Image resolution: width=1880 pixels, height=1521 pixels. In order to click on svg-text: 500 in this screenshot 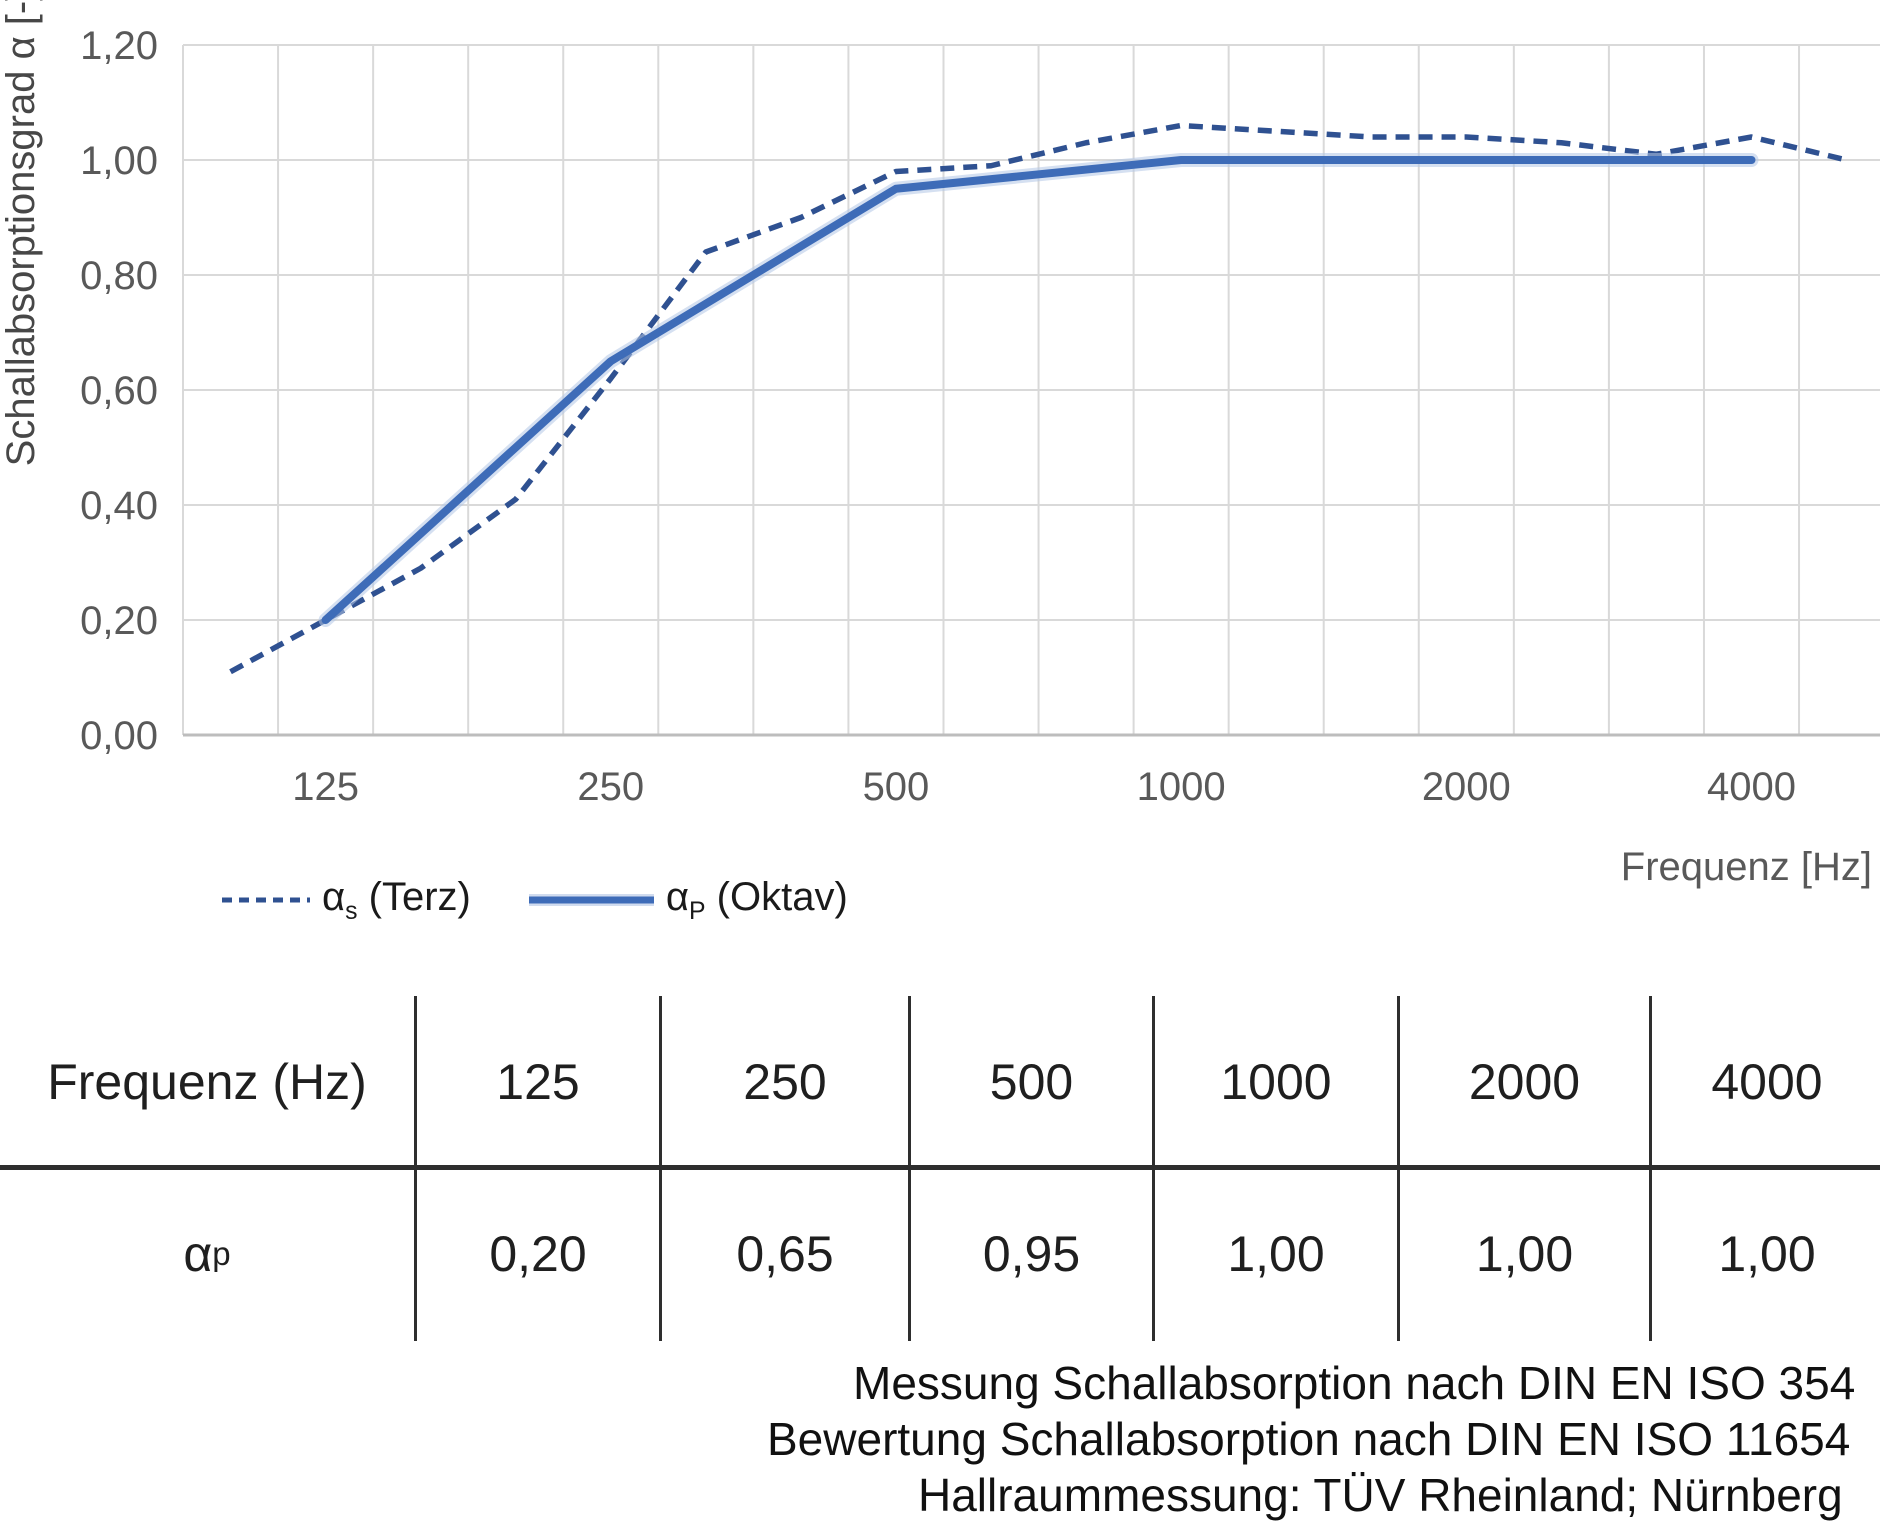, I will do `click(896, 787)`.